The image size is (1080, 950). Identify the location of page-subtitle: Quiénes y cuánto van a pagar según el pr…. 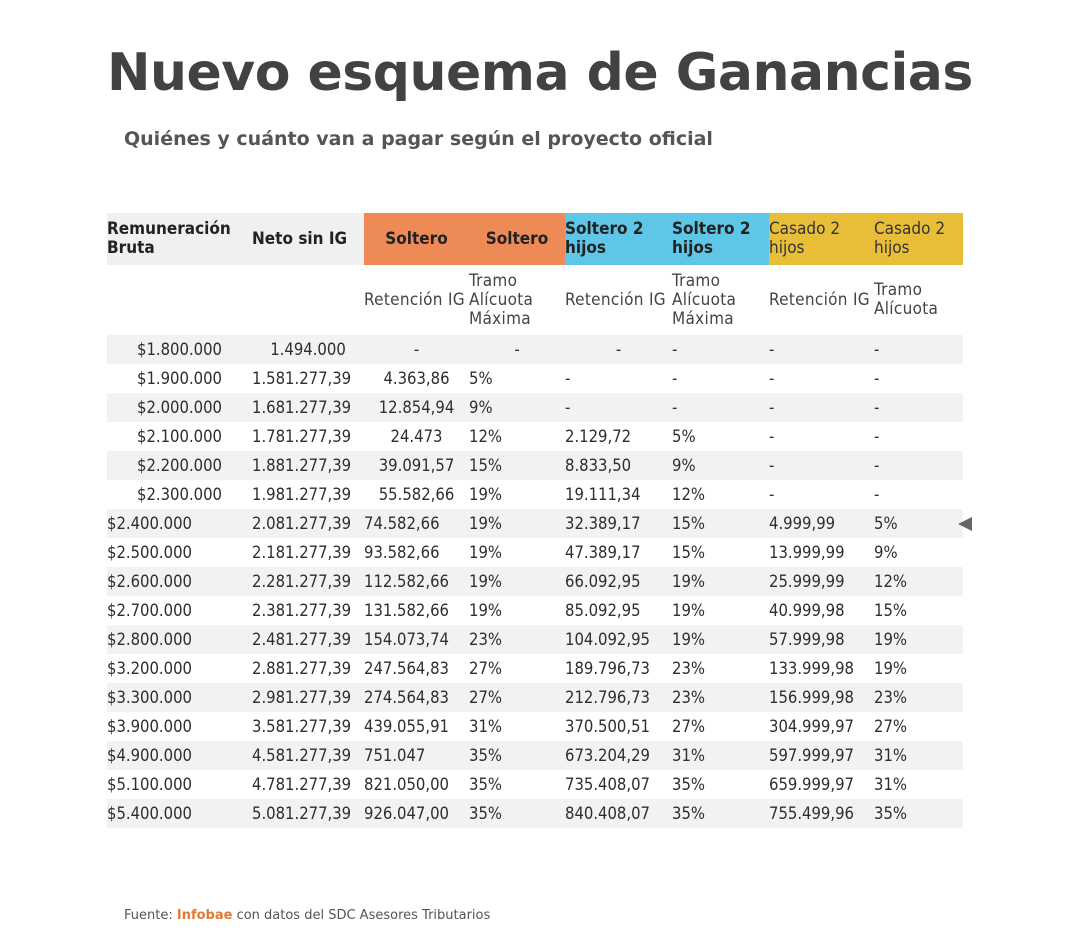
(418, 139).